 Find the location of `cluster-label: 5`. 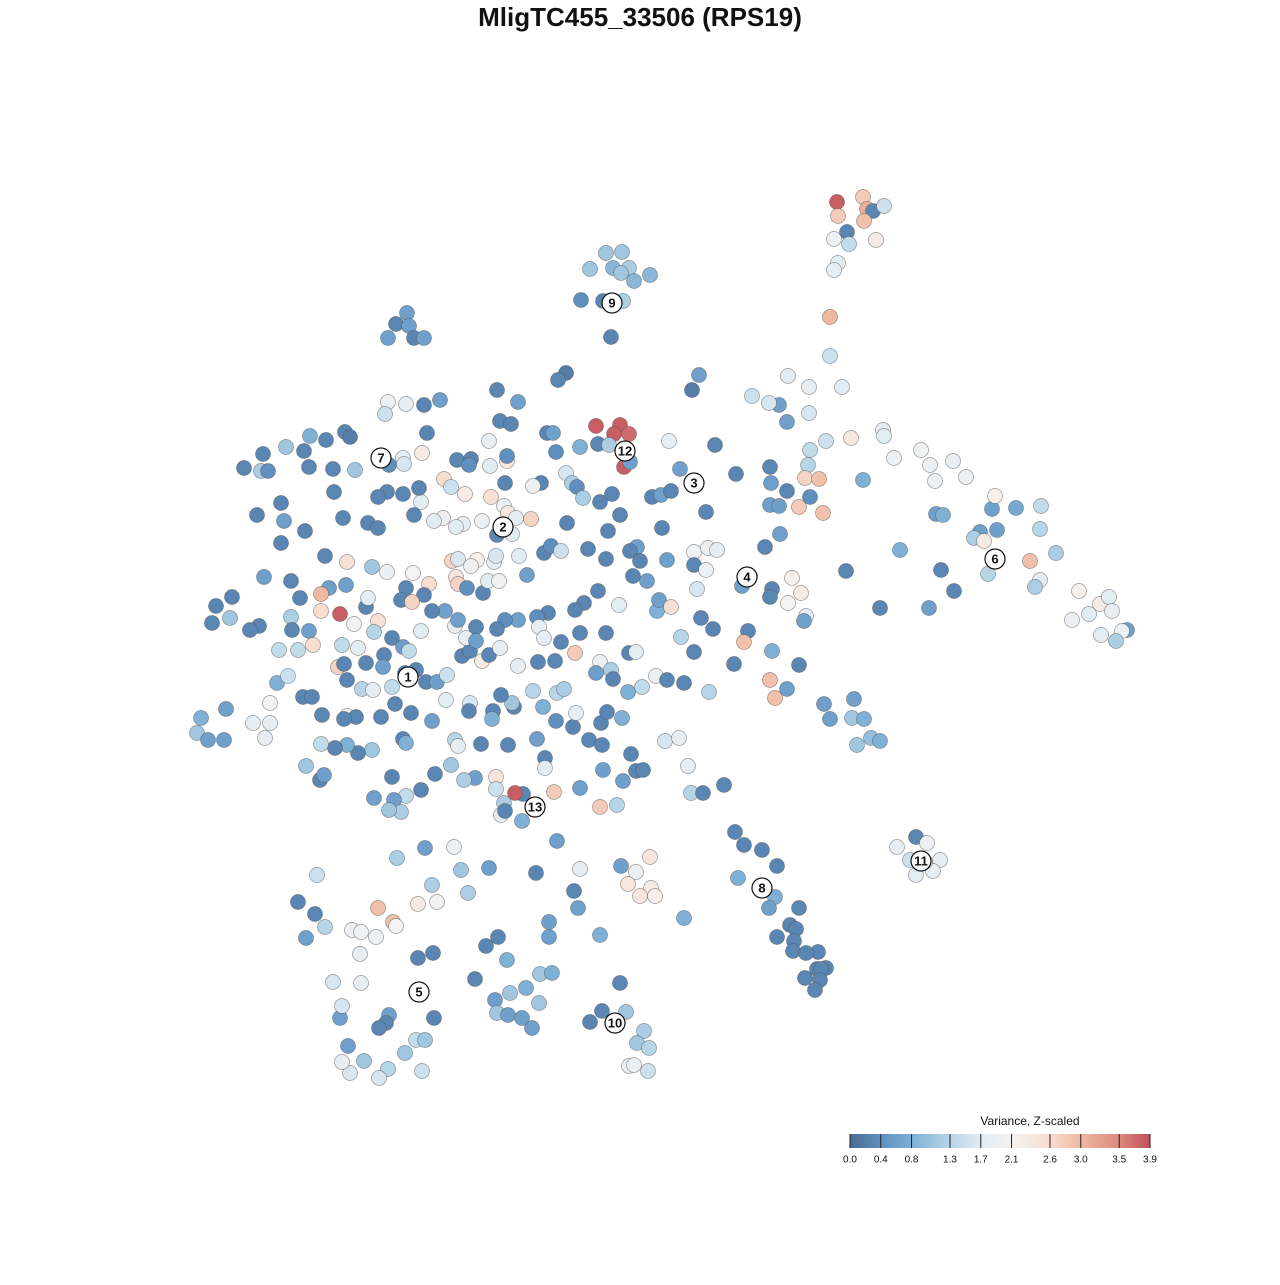

cluster-label: 5 is located at coordinates (418, 991).